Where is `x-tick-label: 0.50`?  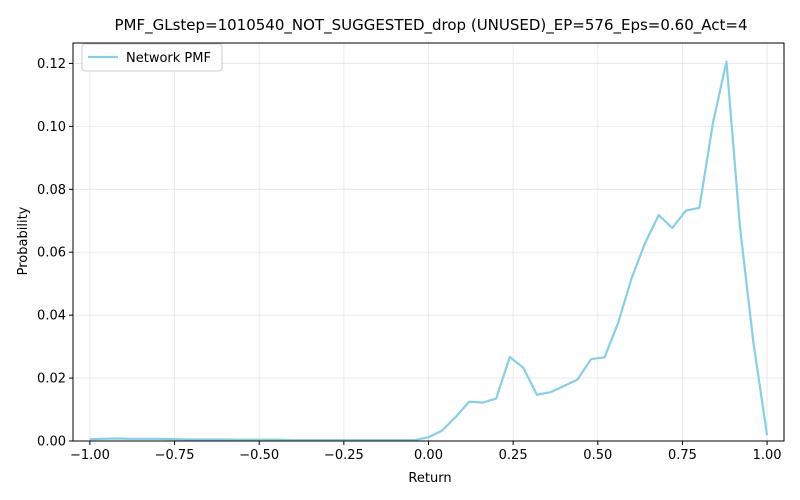
x-tick-label: 0.50 is located at coordinates (597, 455).